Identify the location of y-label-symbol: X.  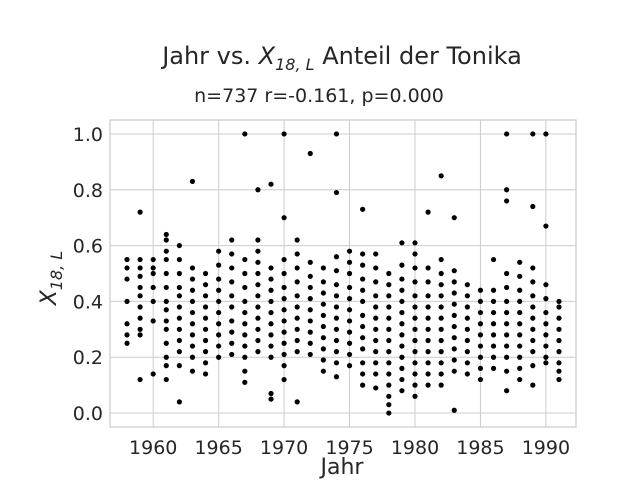
(49, 297).